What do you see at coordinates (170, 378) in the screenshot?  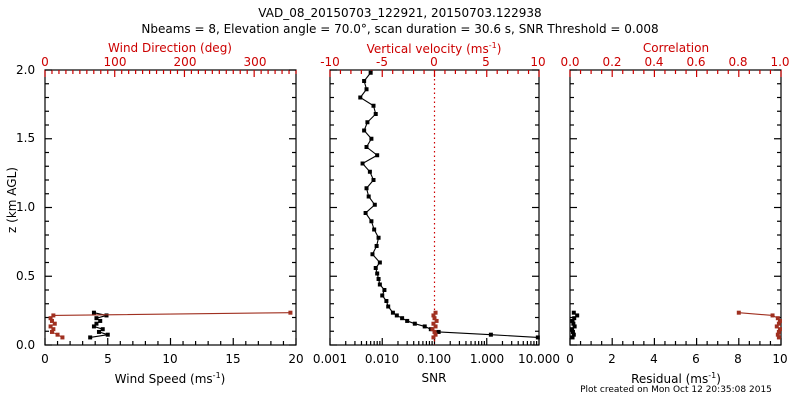 I see `panel-wind-bottom-axis-label: Wind Speed (ms-1)` at bounding box center [170, 378].